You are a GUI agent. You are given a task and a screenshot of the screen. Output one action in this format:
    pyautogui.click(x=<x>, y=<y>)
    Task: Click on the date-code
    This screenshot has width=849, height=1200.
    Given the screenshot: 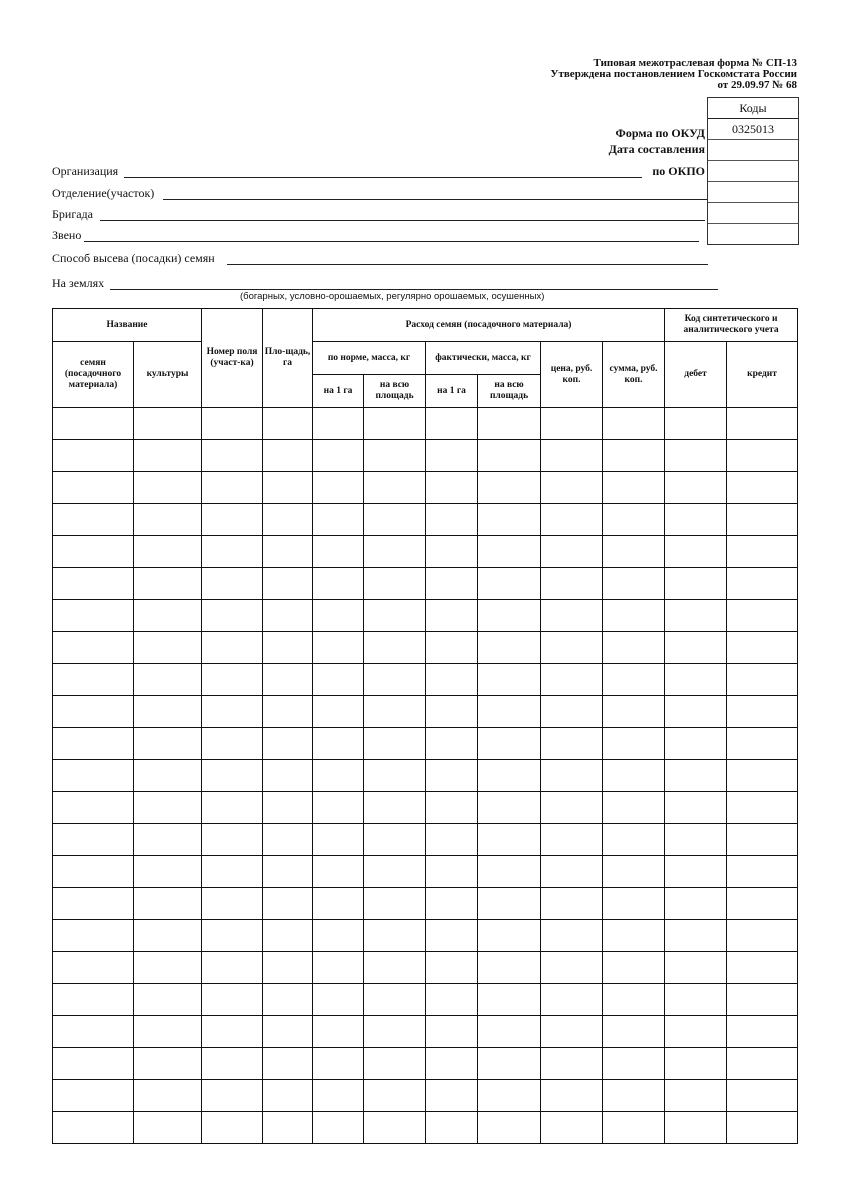 What is the action you would take?
    pyautogui.click(x=753, y=150)
    